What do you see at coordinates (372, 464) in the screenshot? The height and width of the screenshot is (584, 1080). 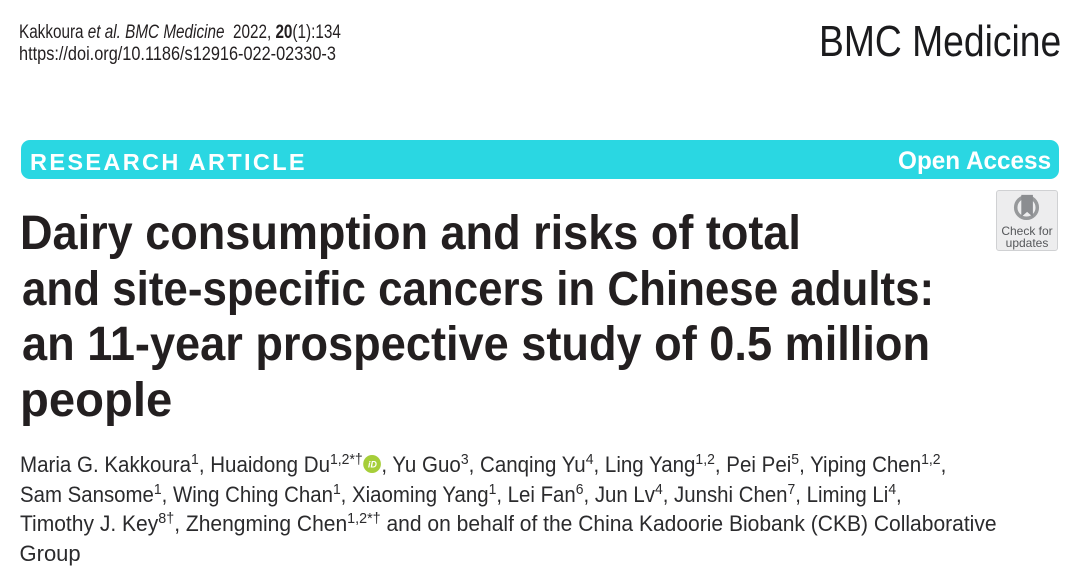 I see `svg-text: iD` at bounding box center [372, 464].